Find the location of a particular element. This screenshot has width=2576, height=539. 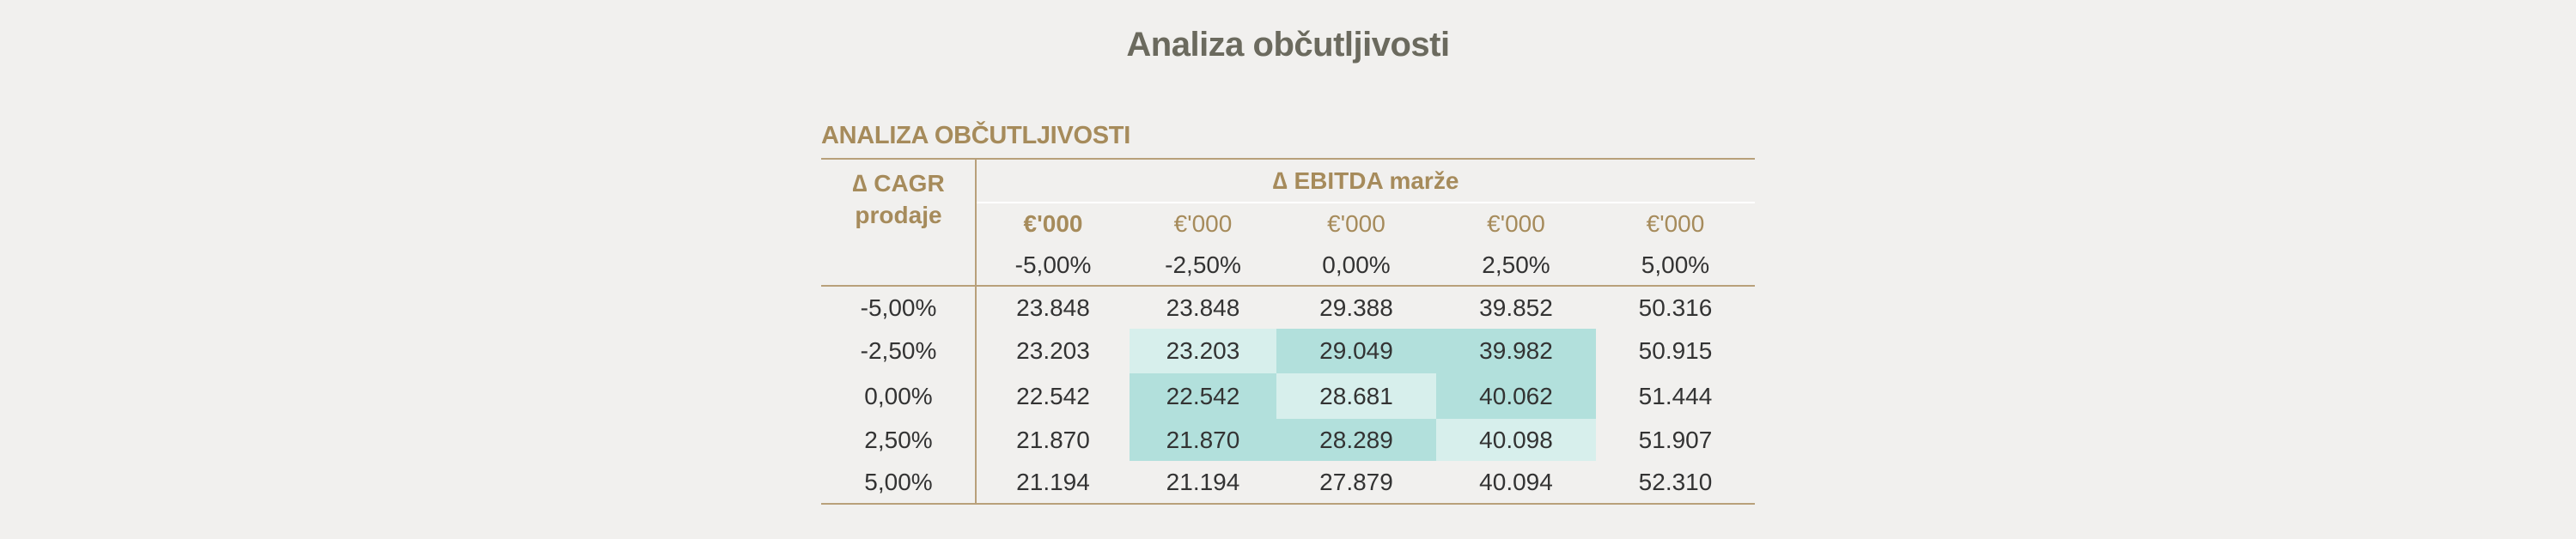

table-cell: 51.907 is located at coordinates (1675, 439).